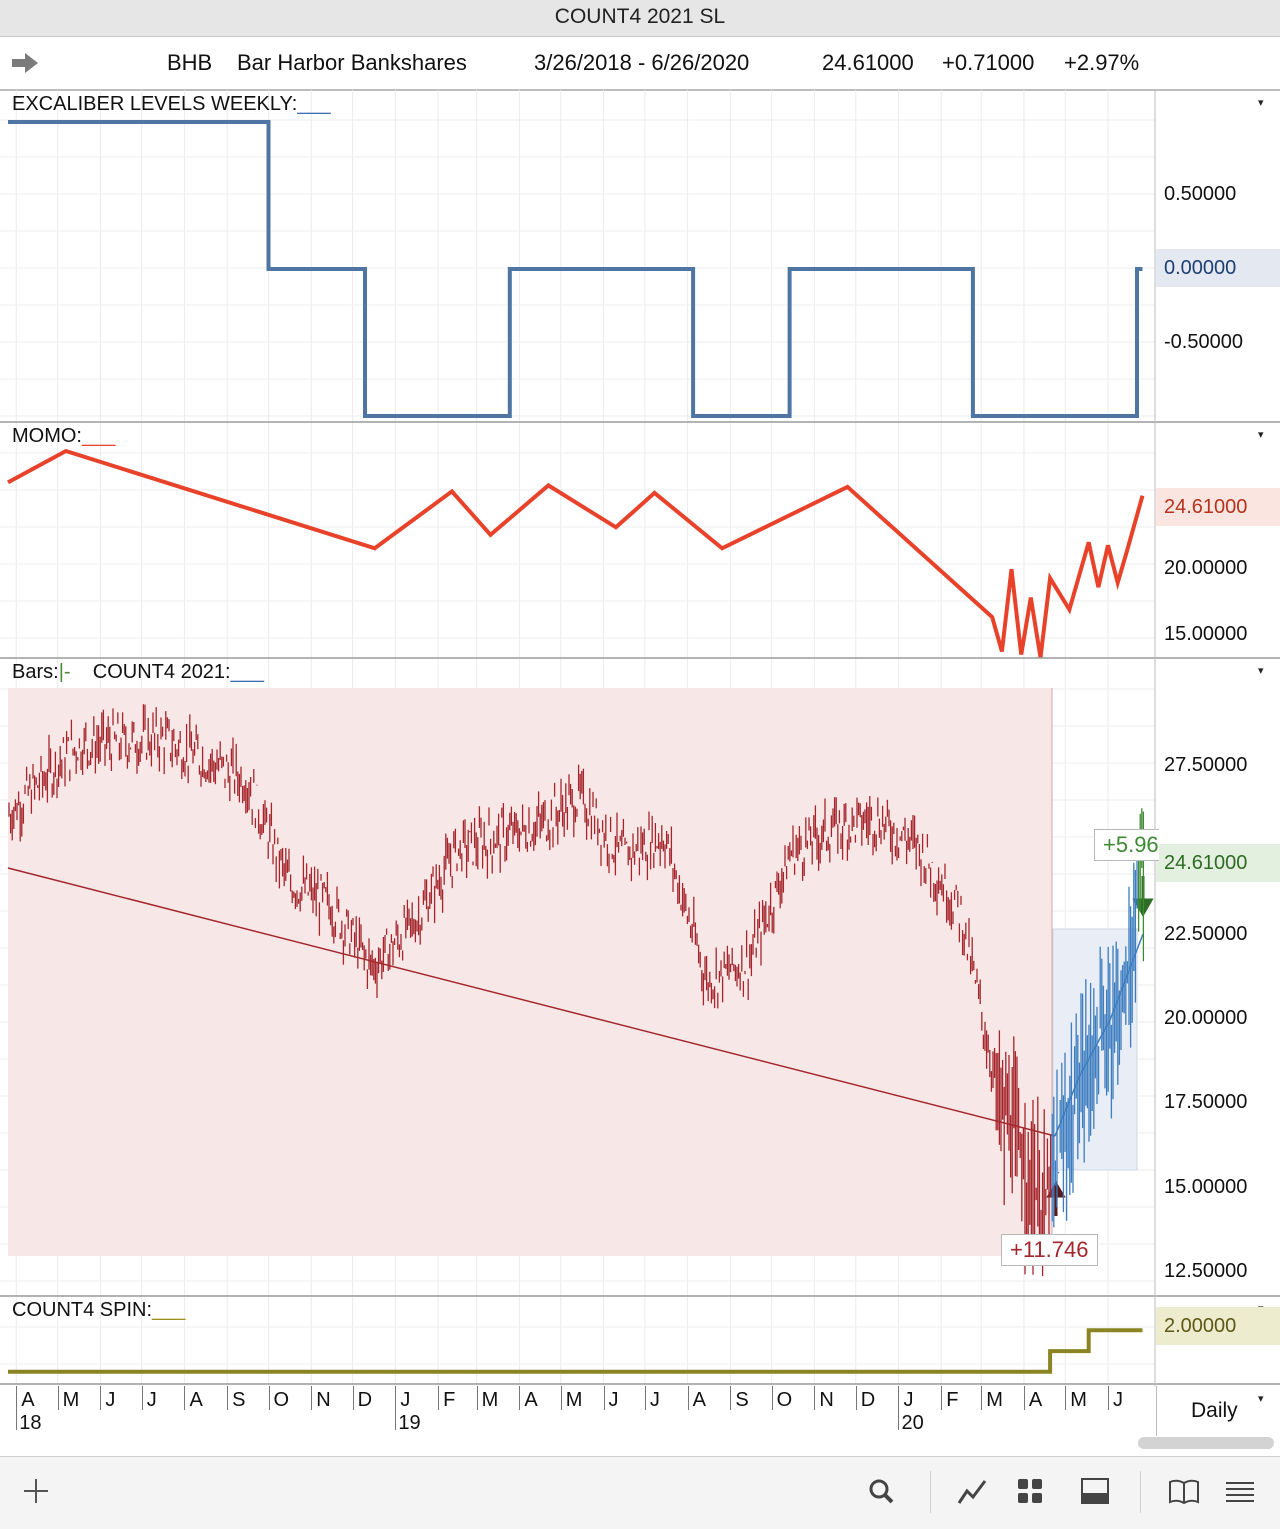 This screenshot has width=1280, height=1529. Describe the element at coordinates (30, 1423) in the screenshot. I see `x-axis-year-label: 18` at that location.